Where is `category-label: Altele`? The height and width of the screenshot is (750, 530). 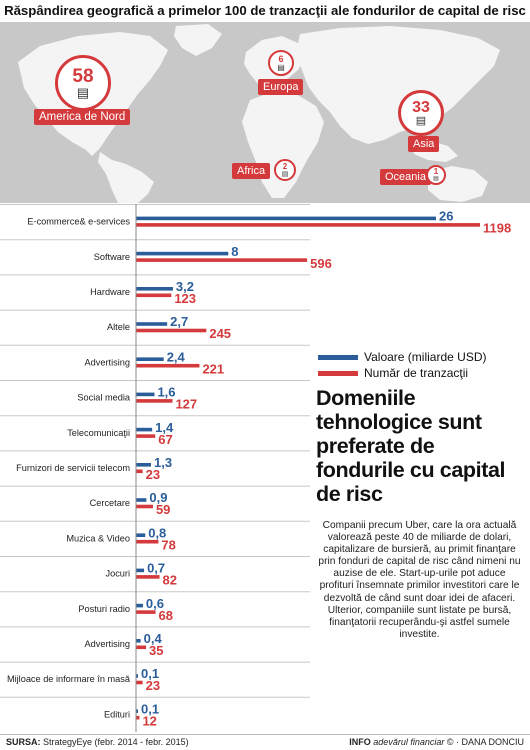
category-label: Altele is located at coordinates (118, 327).